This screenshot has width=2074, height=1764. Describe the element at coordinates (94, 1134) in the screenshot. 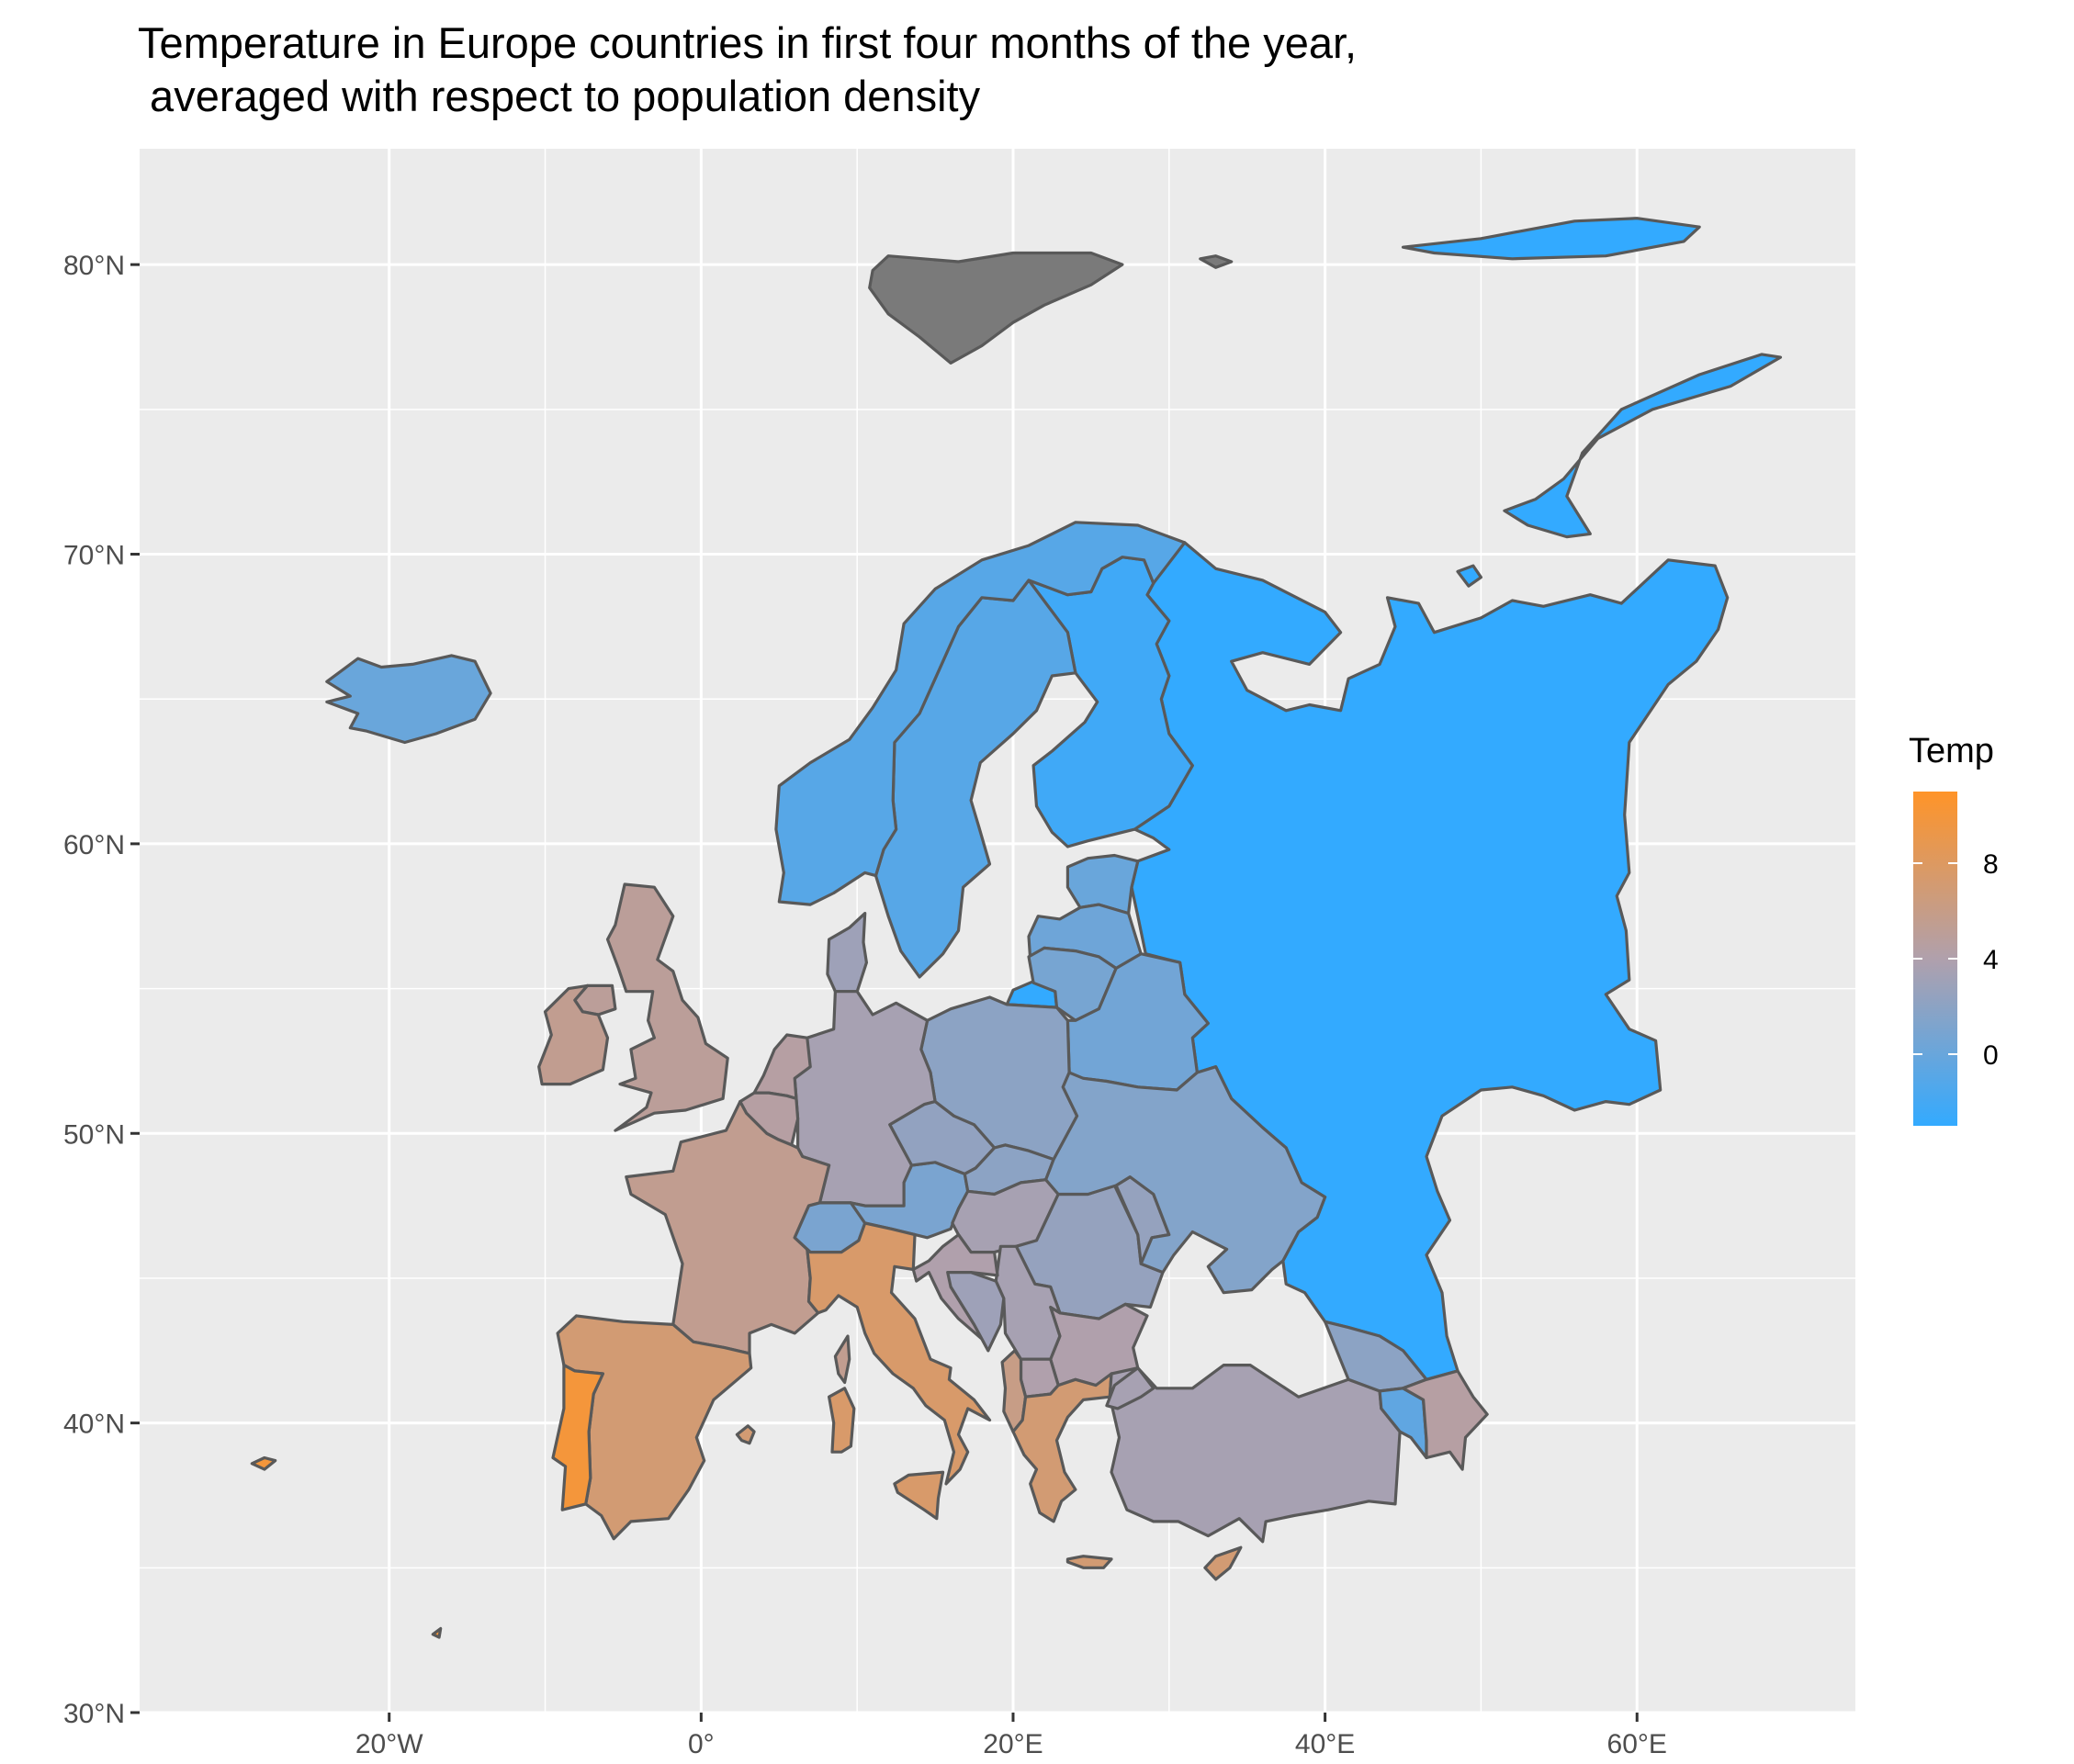

I see `y-tick-label: 50°N` at that location.